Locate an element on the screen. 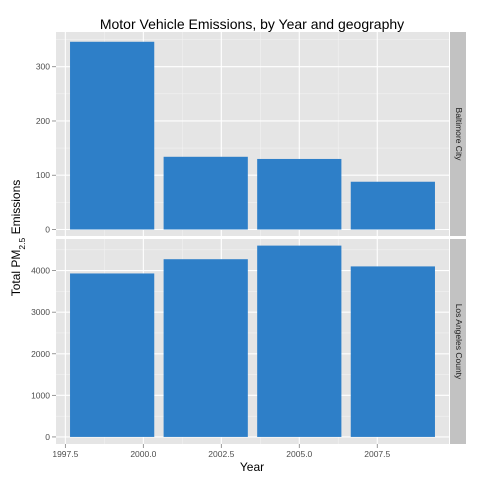  x-tick-label: 2005.0 is located at coordinates (299, 454).